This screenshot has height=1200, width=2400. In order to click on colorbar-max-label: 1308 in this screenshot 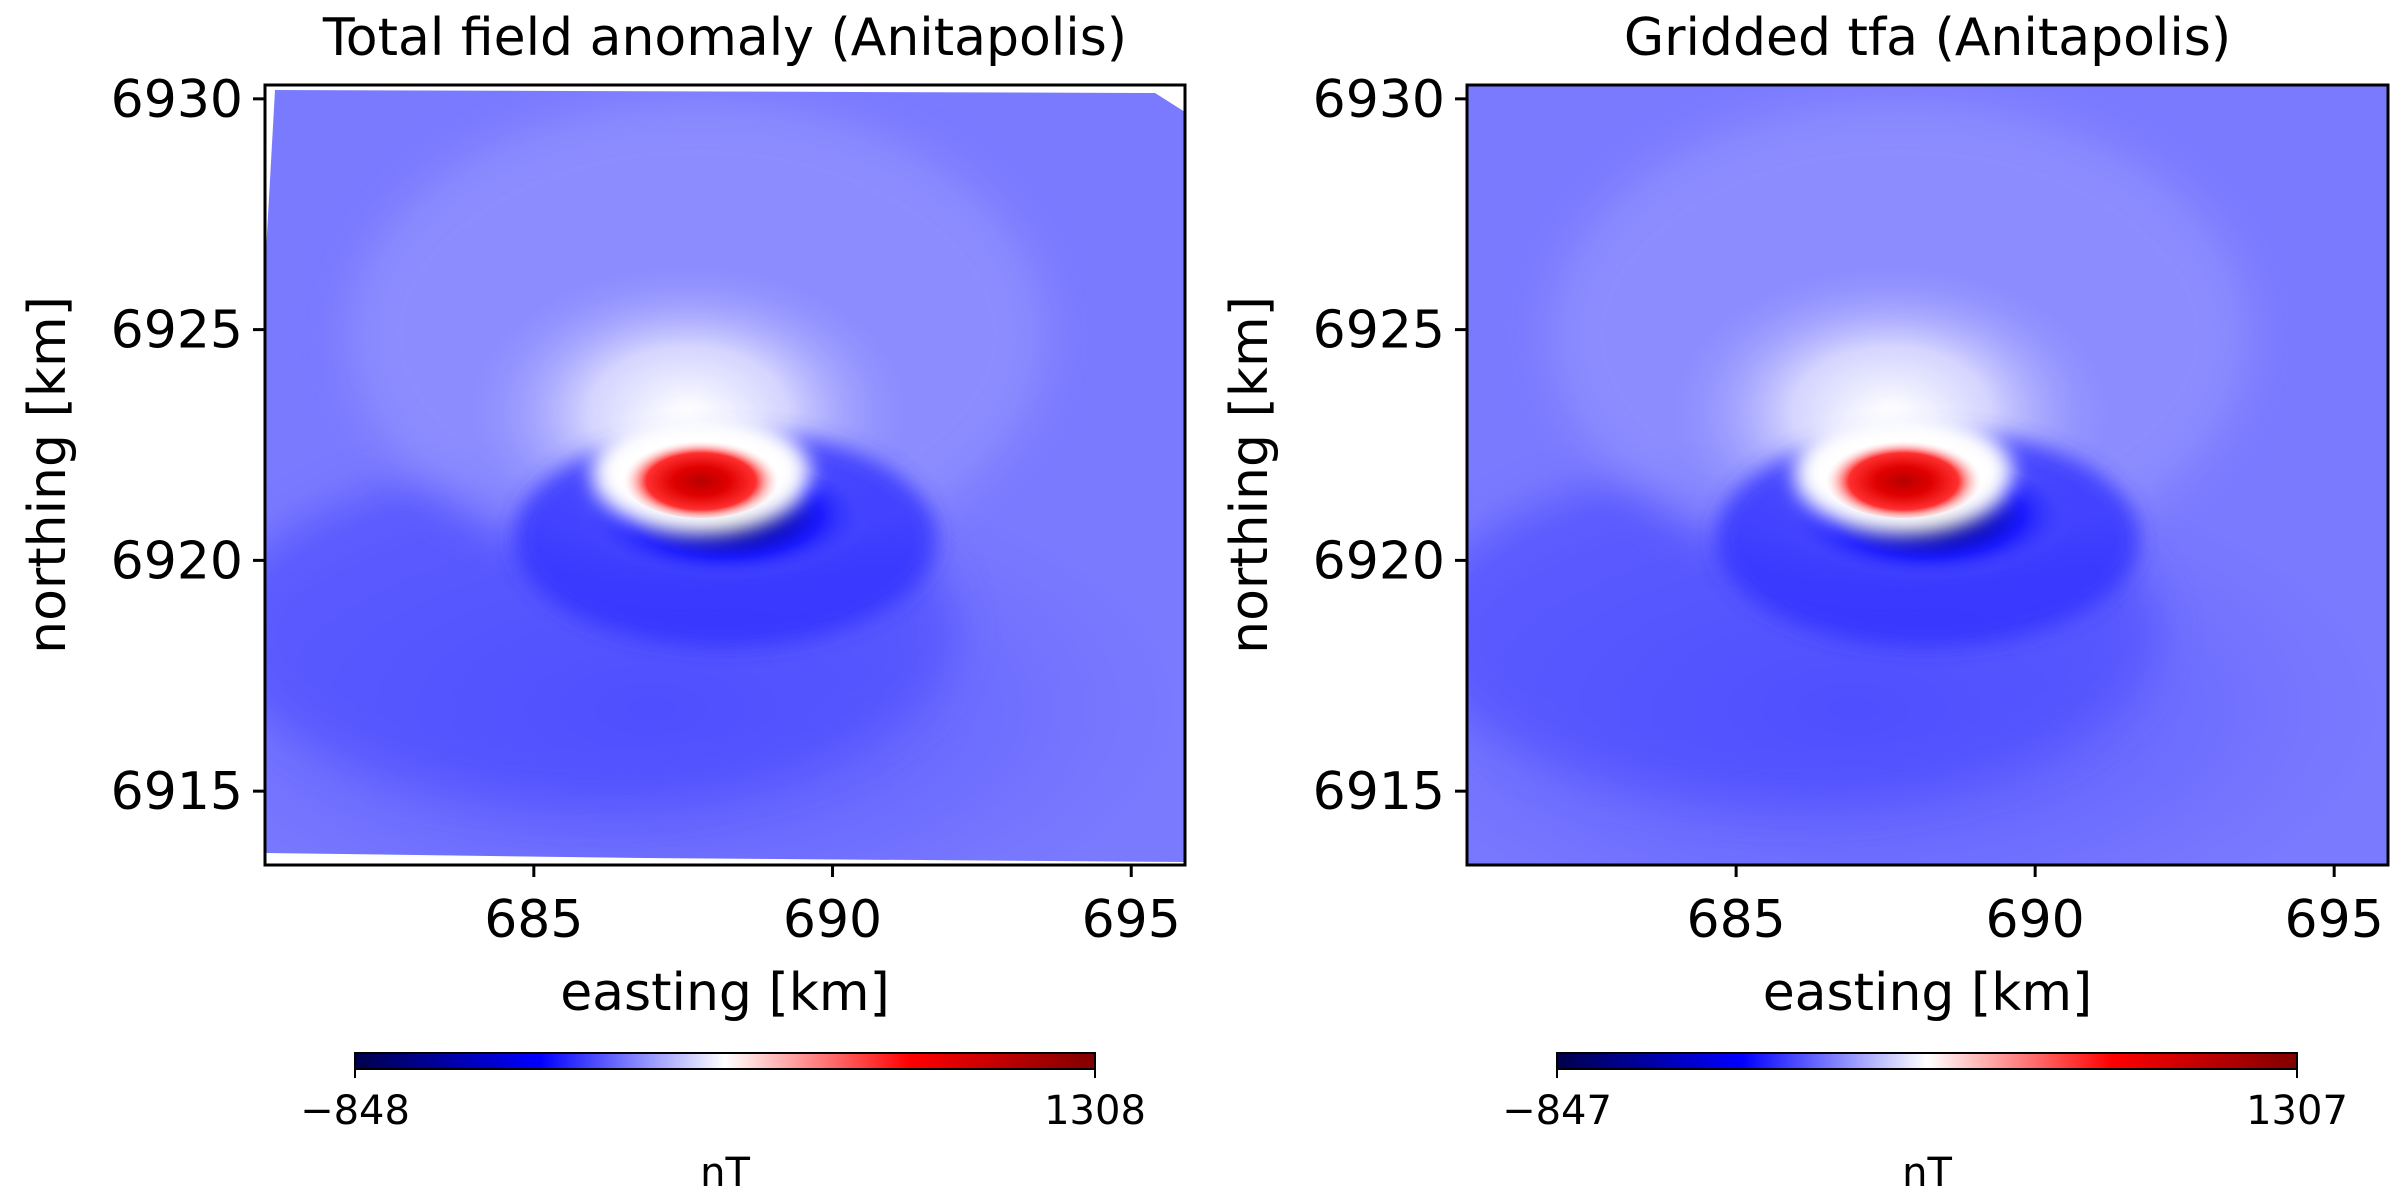, I will do `click(1095, 1111)`.